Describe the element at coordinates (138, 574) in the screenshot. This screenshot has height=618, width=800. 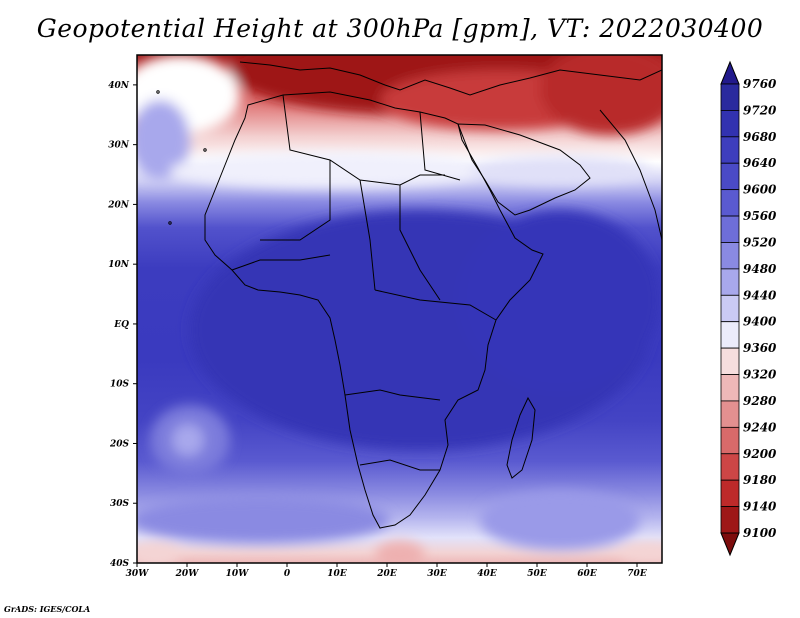
I see `lon-tick-label: 30W` at that location.